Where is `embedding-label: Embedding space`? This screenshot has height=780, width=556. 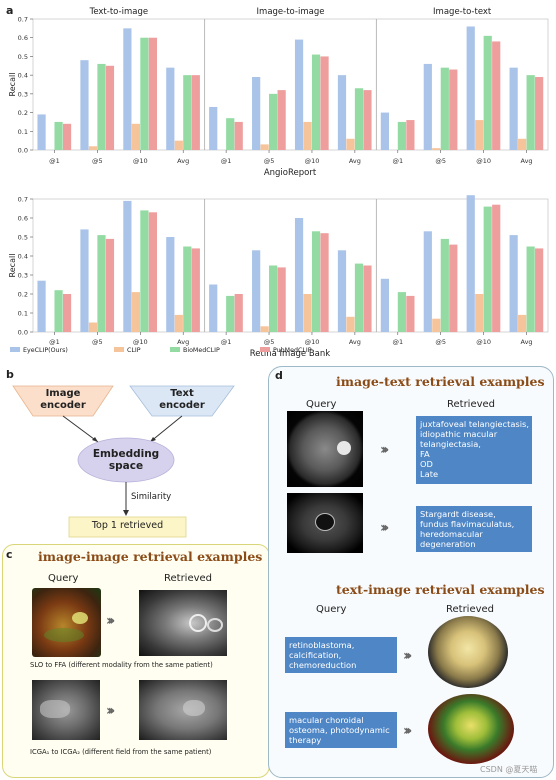 embedding-label: Embedding space is located at coordinates (126, 460).